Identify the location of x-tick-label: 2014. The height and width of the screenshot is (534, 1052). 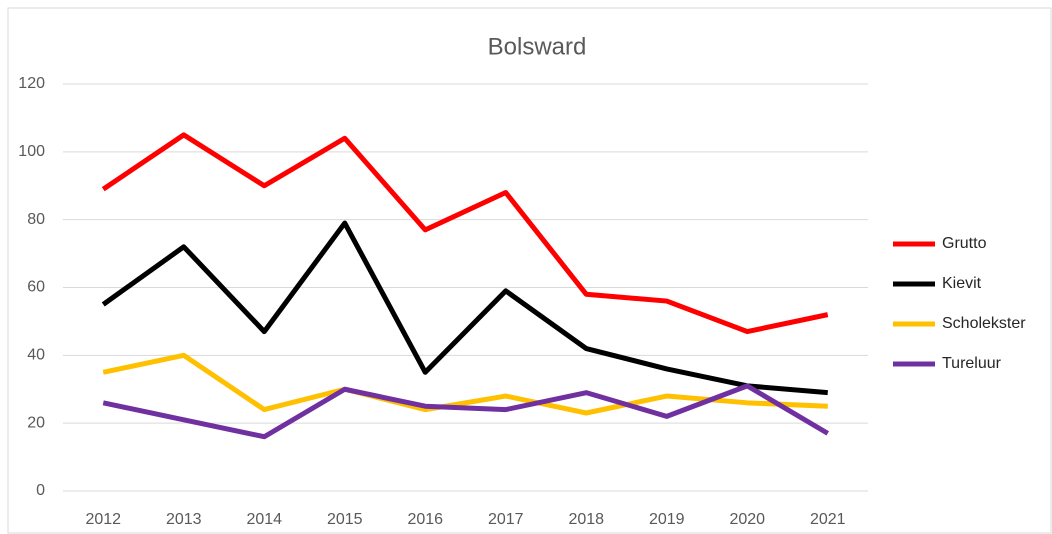
(264, 519).